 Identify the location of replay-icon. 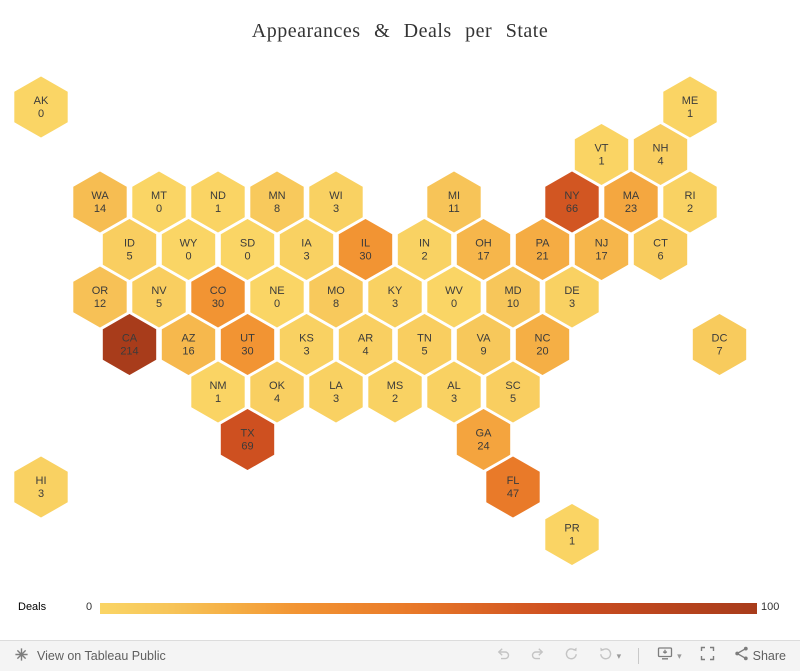
(571, 656).